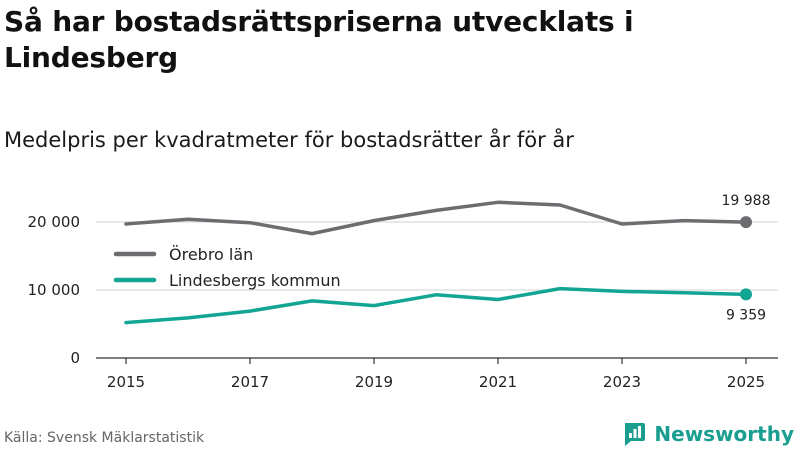 The height and width of the screenshot is (450, 800). What do you see at coordinates (75, 358) in the screenshot?
I see `y-tick-label: 0` at bounding box center [75, 358].